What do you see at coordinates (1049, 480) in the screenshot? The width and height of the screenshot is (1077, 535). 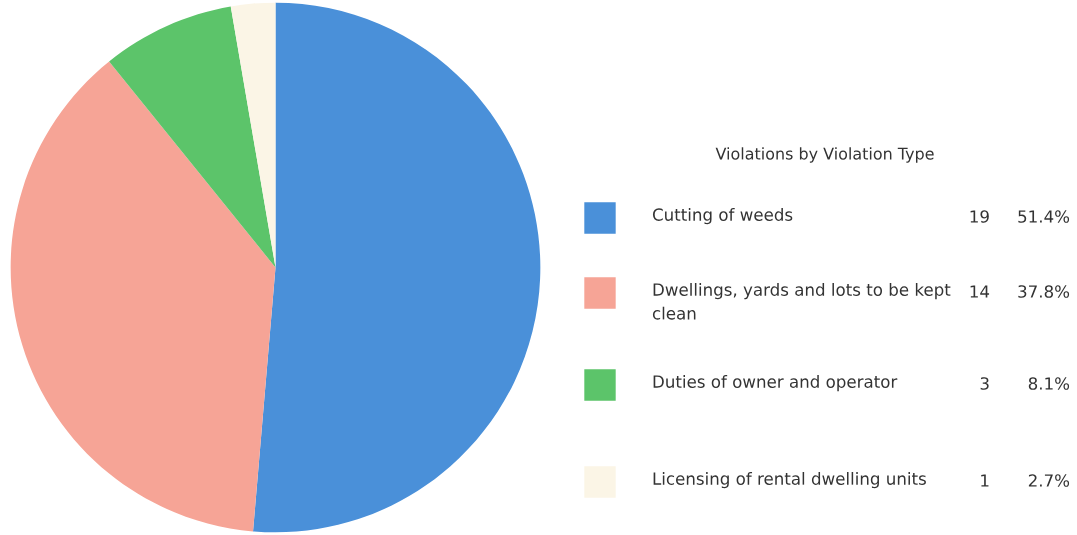 I see `text: 2.7%` at bounding box center [1049, 480].